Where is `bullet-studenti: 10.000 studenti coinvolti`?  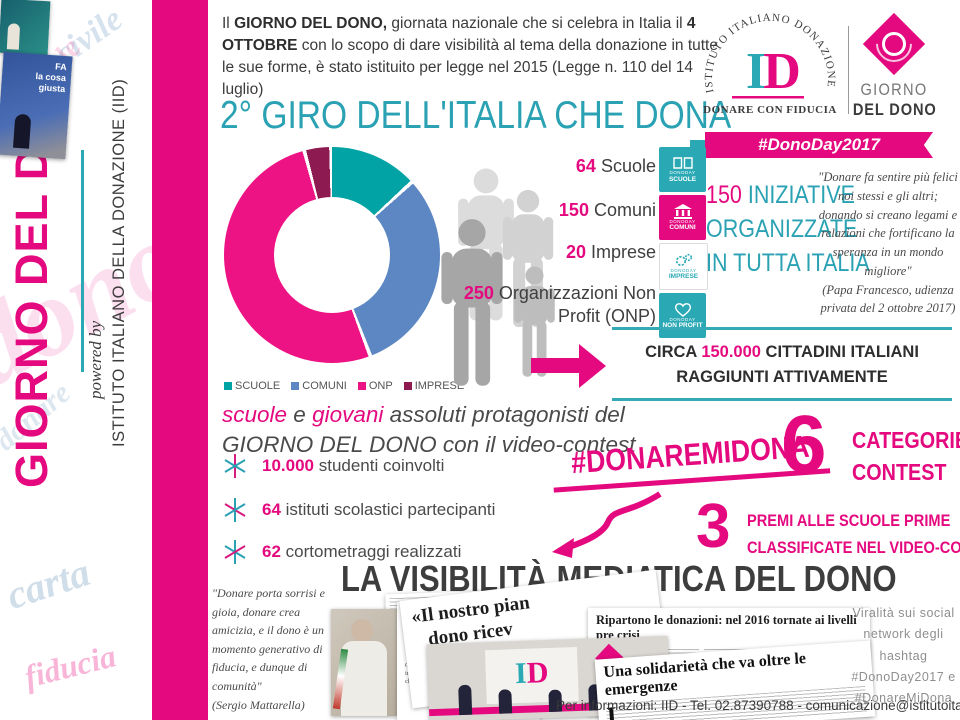
bullet-studenti: 10.000 studenti coinvolti is located at coordinates (333, 466).